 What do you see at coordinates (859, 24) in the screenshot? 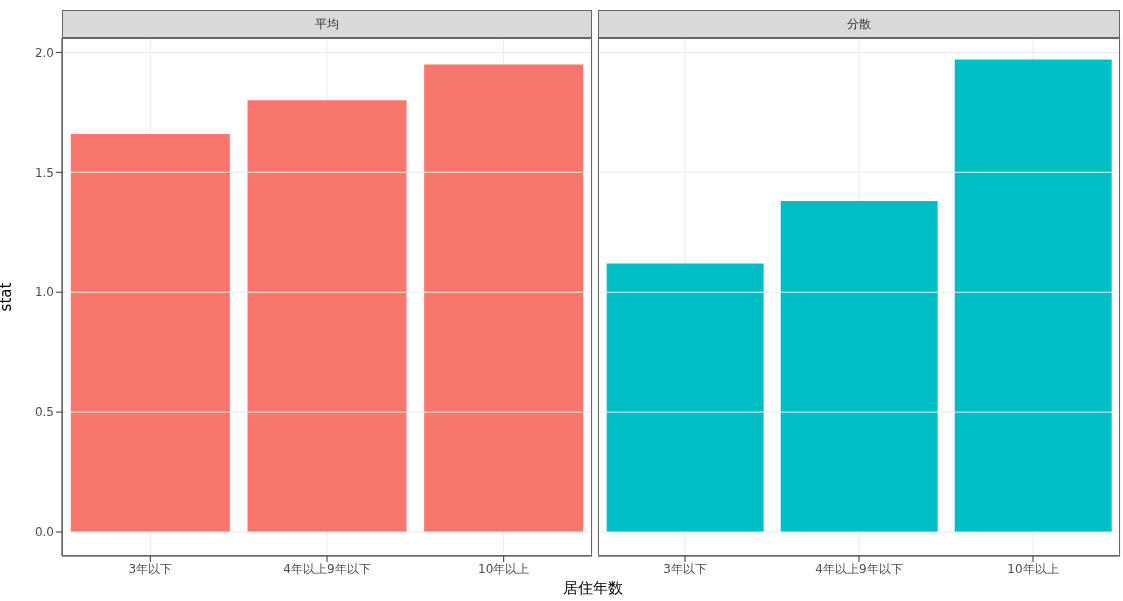
I see `chart-title: 分散` at bounding box center [859, 24].